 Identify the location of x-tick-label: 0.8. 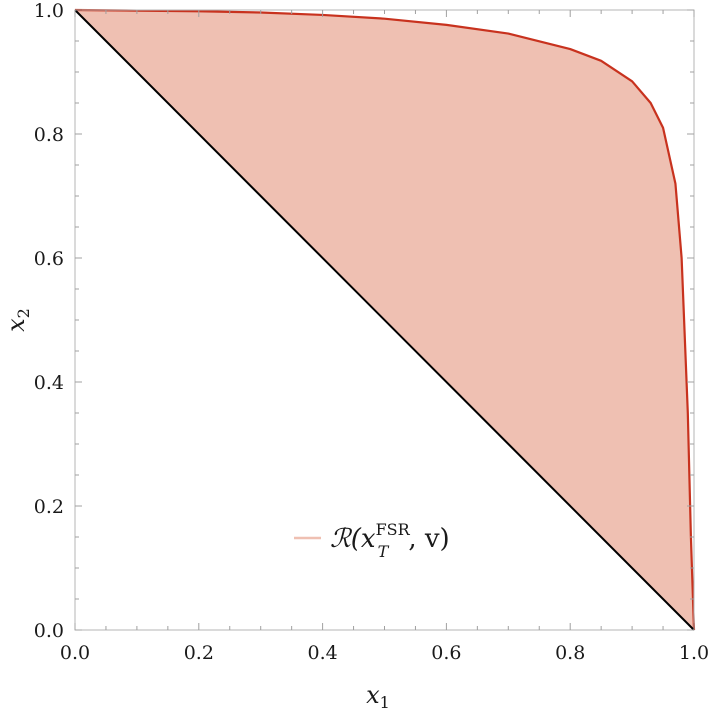
(570, 653).